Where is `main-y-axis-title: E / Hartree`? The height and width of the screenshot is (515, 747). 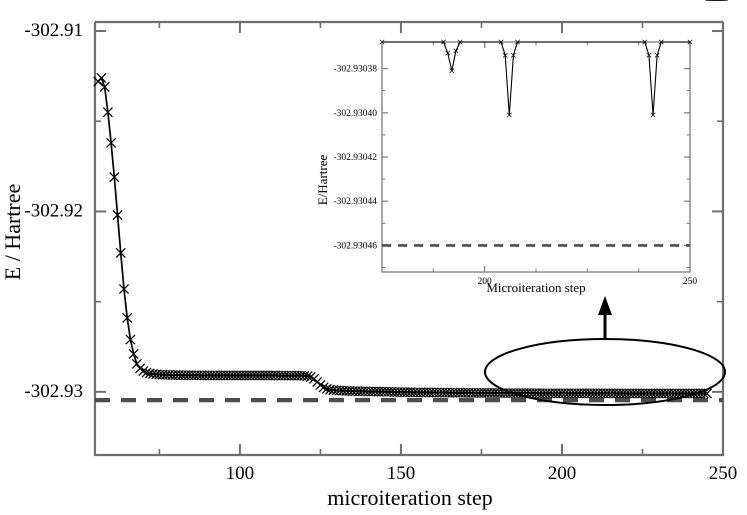
main-y-axis-title: E / Hartree is located at coordinates (12, 232).